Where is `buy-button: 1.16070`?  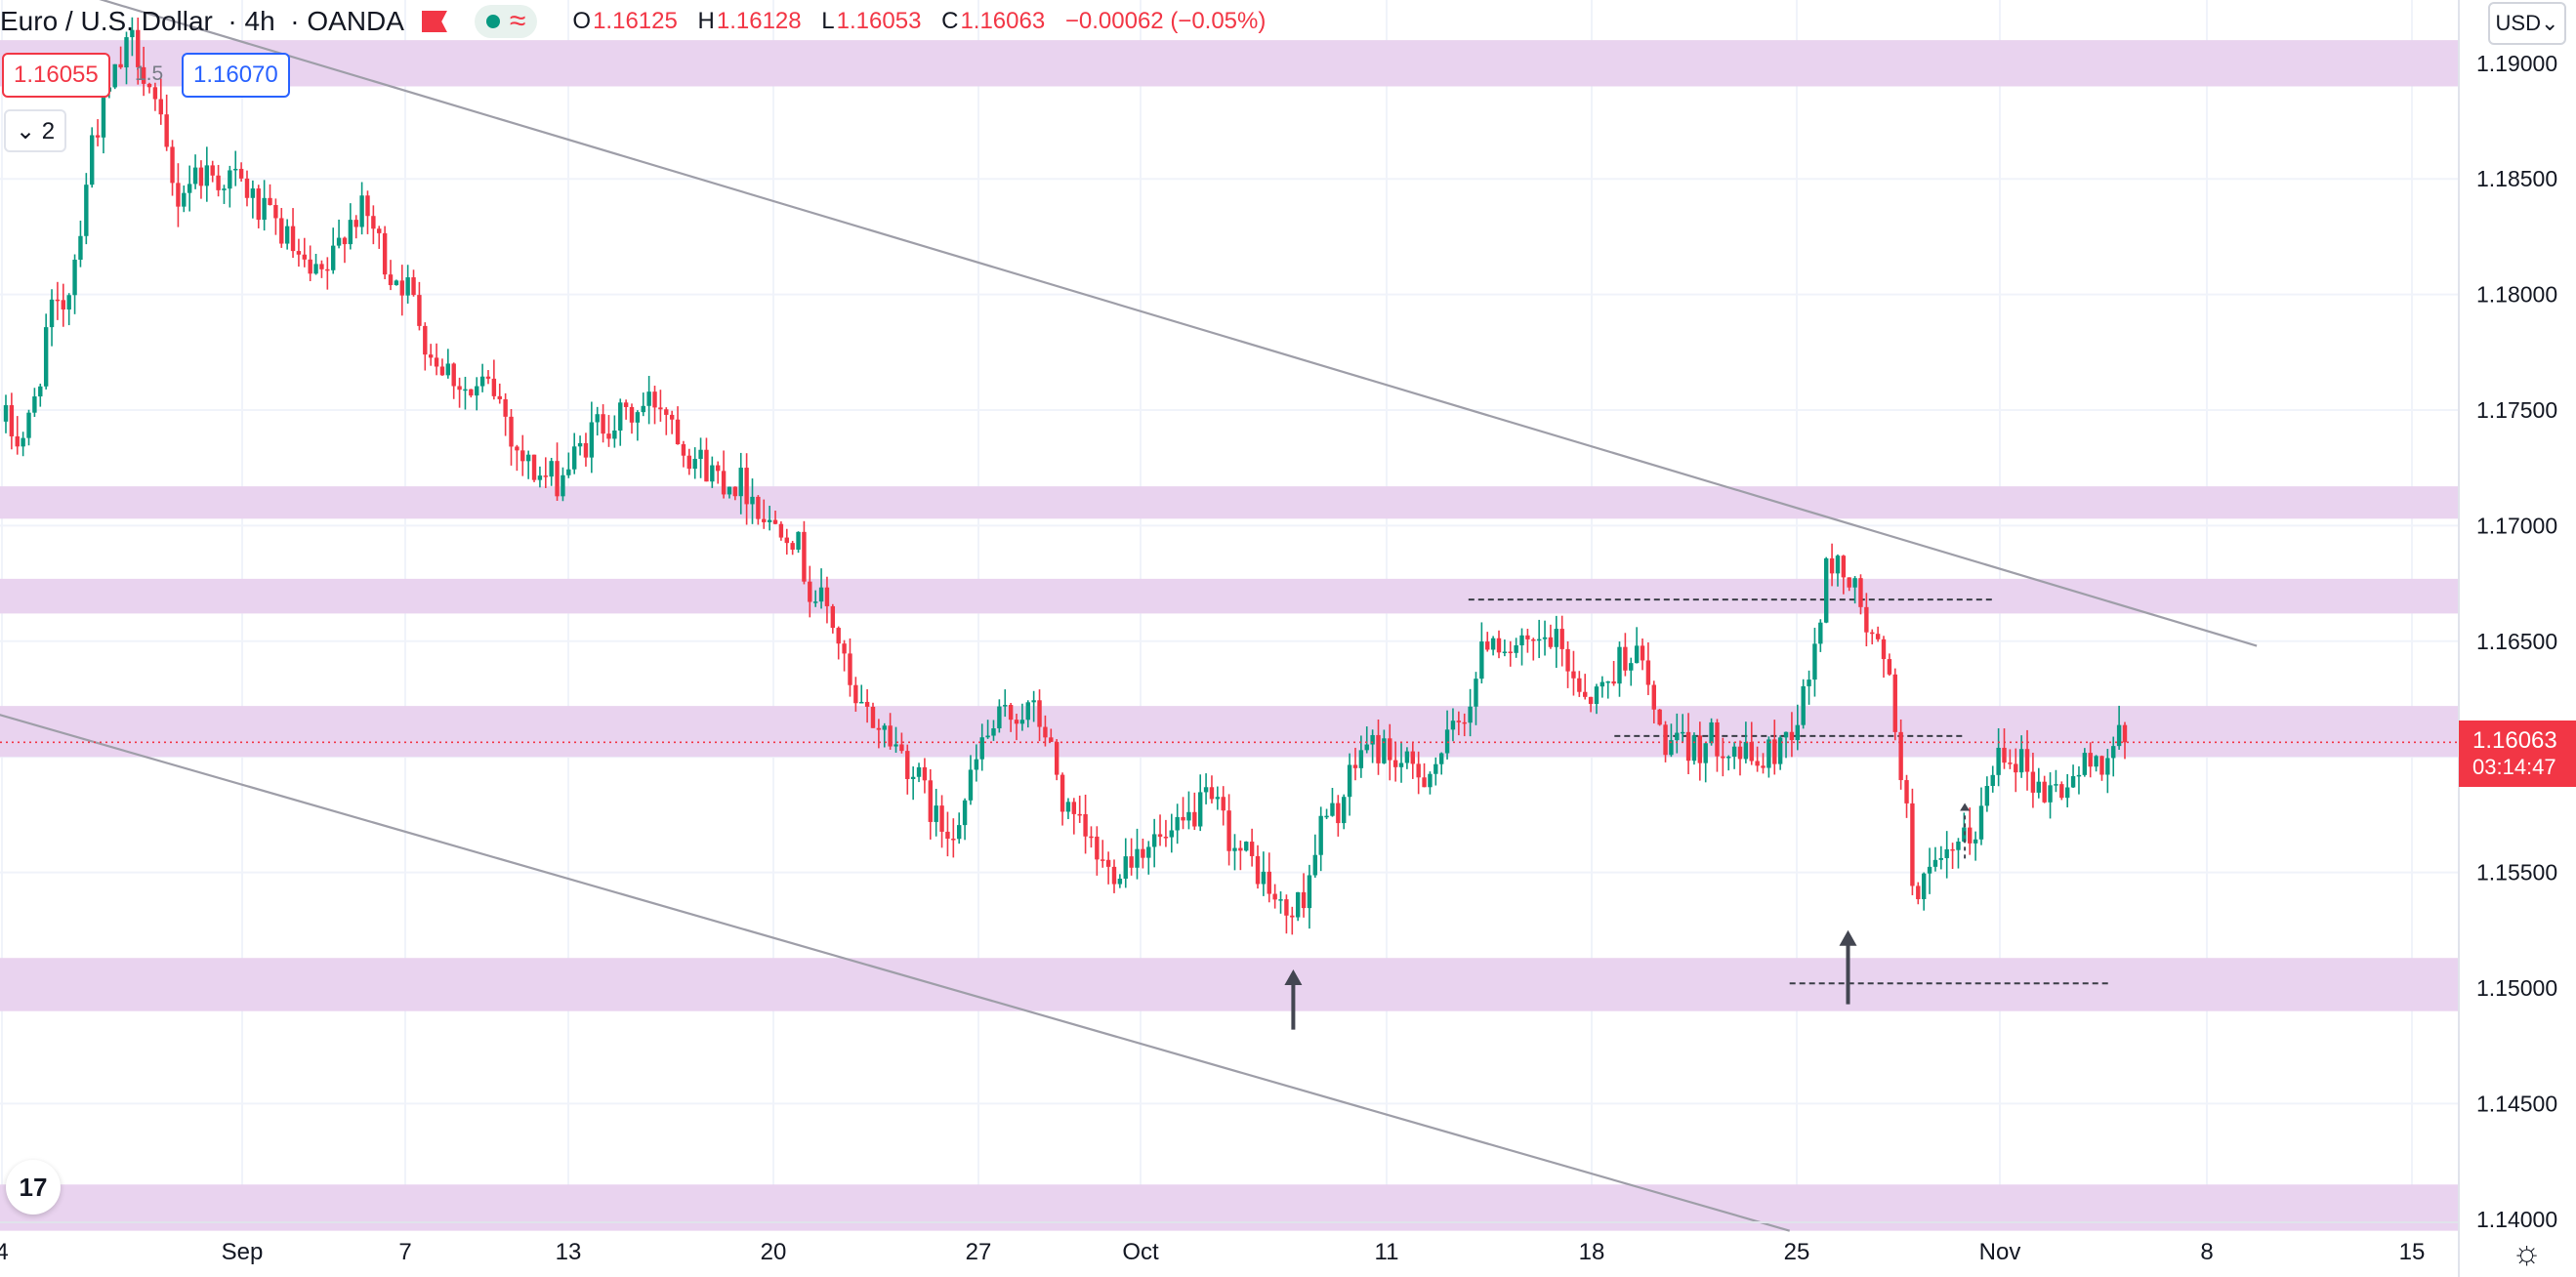 buy-button: 1.16070 is located at coordinates (236, 76).